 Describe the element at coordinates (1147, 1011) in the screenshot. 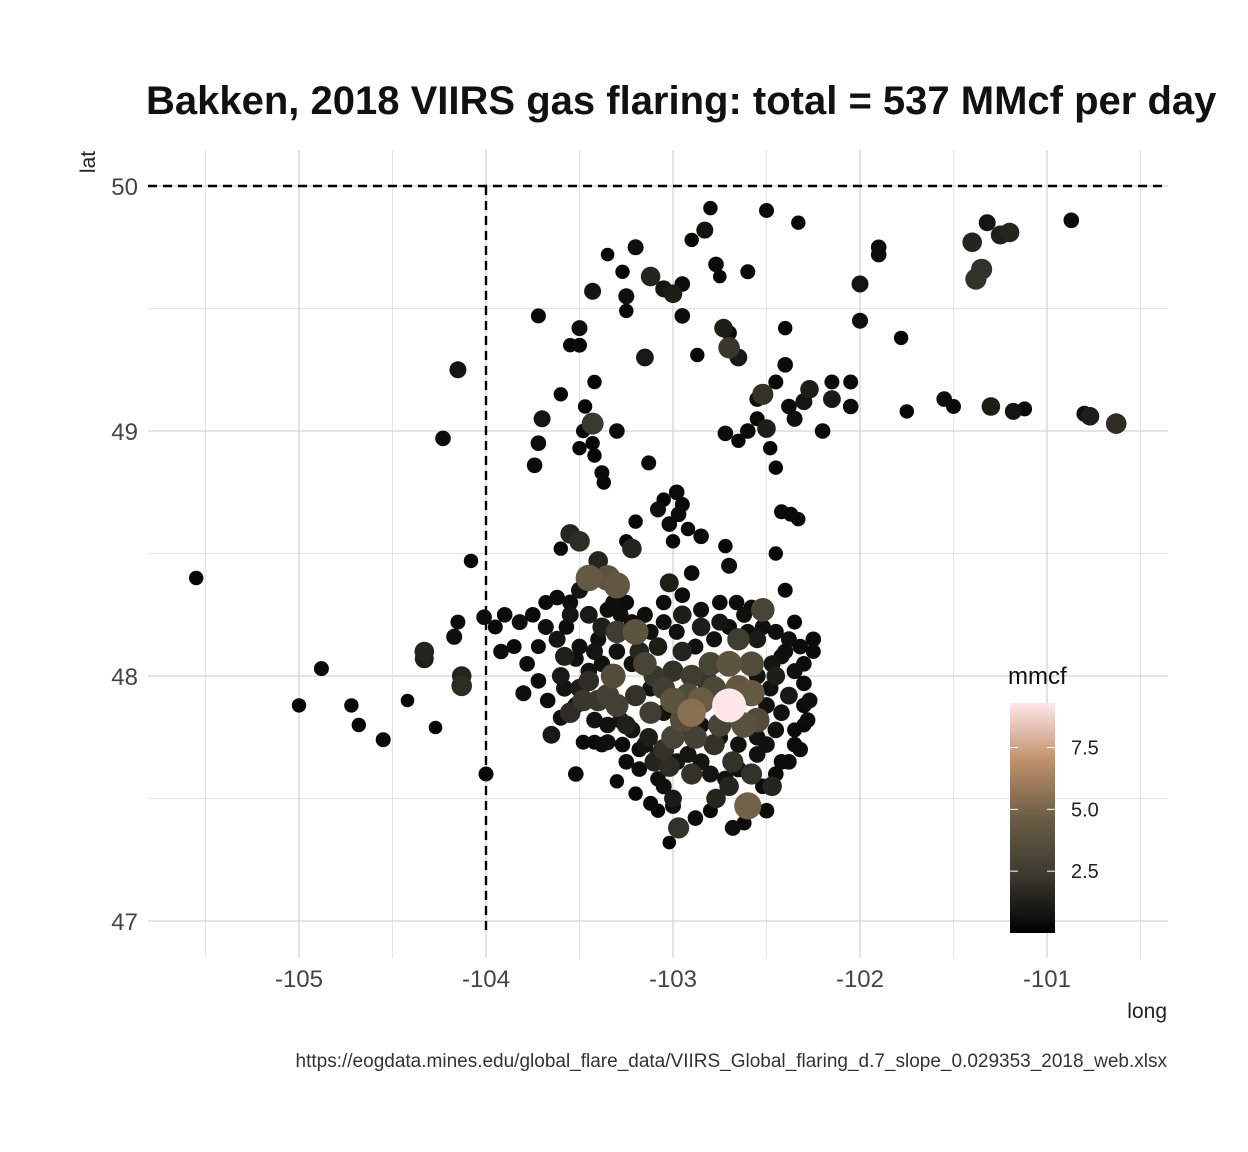

I see `x-axis-label: long` at that location.